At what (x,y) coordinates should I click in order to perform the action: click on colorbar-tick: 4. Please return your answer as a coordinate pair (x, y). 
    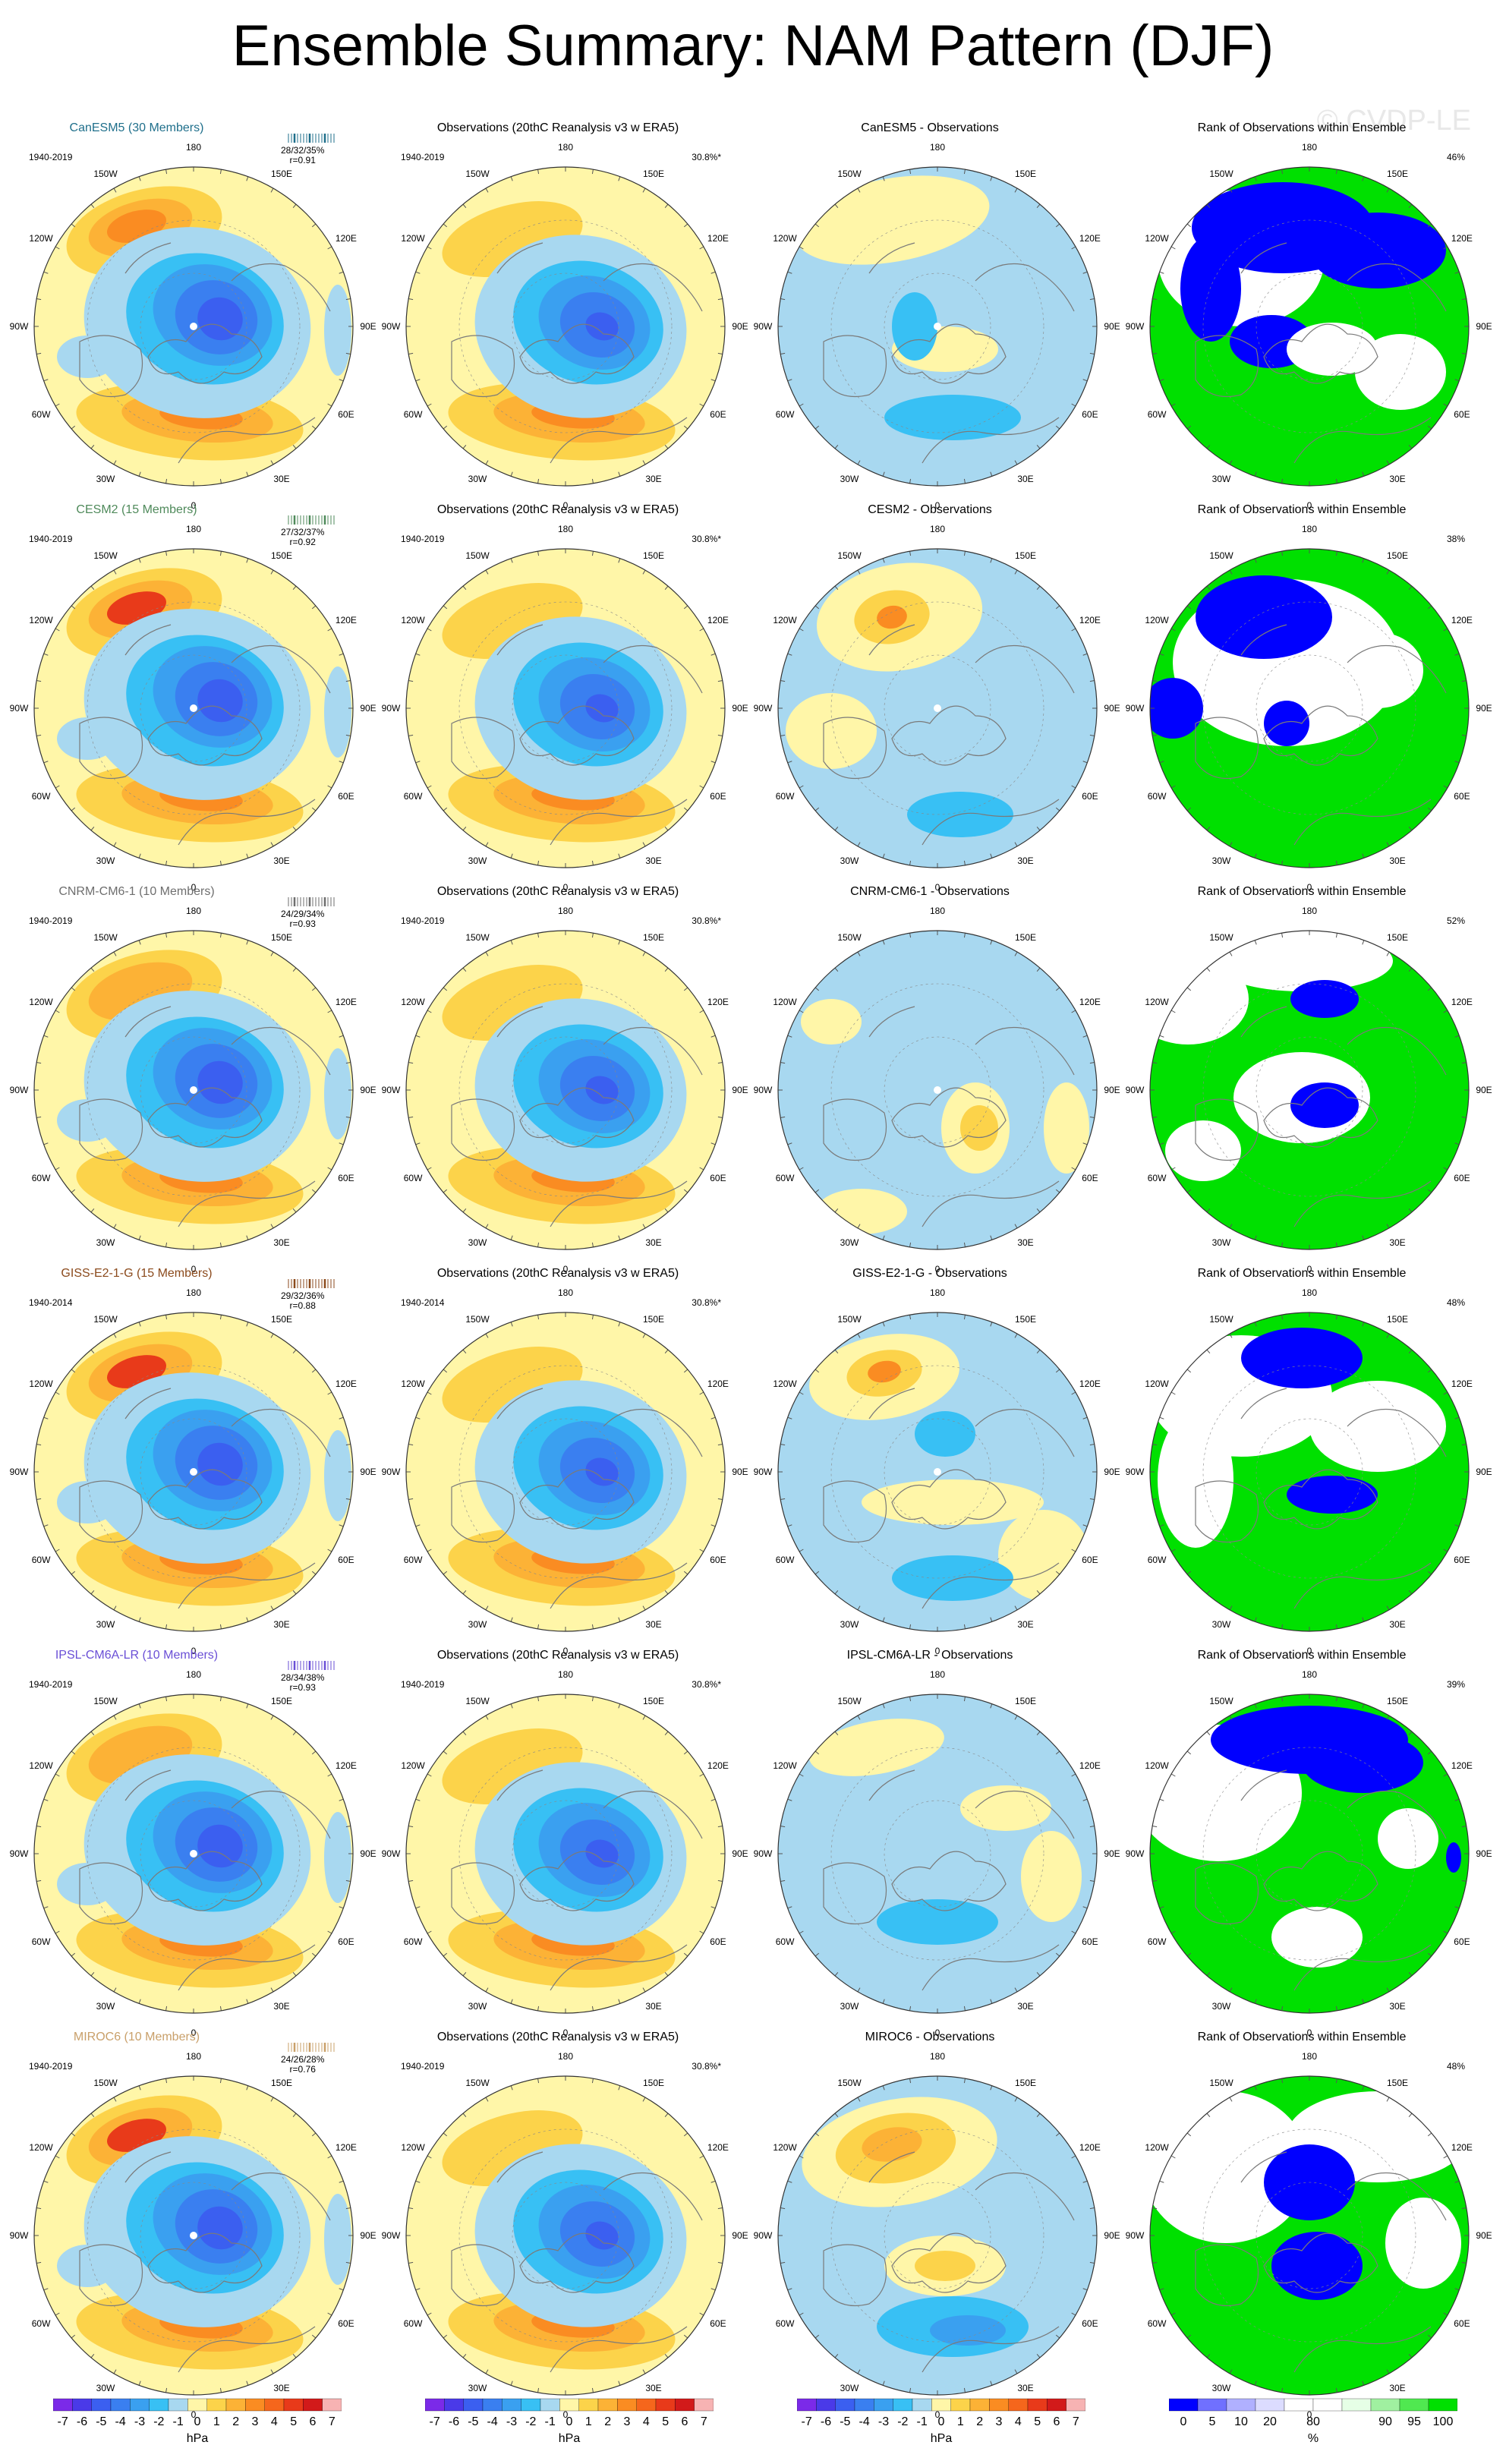
    Looking at the image, I should click on (1018, 2421).